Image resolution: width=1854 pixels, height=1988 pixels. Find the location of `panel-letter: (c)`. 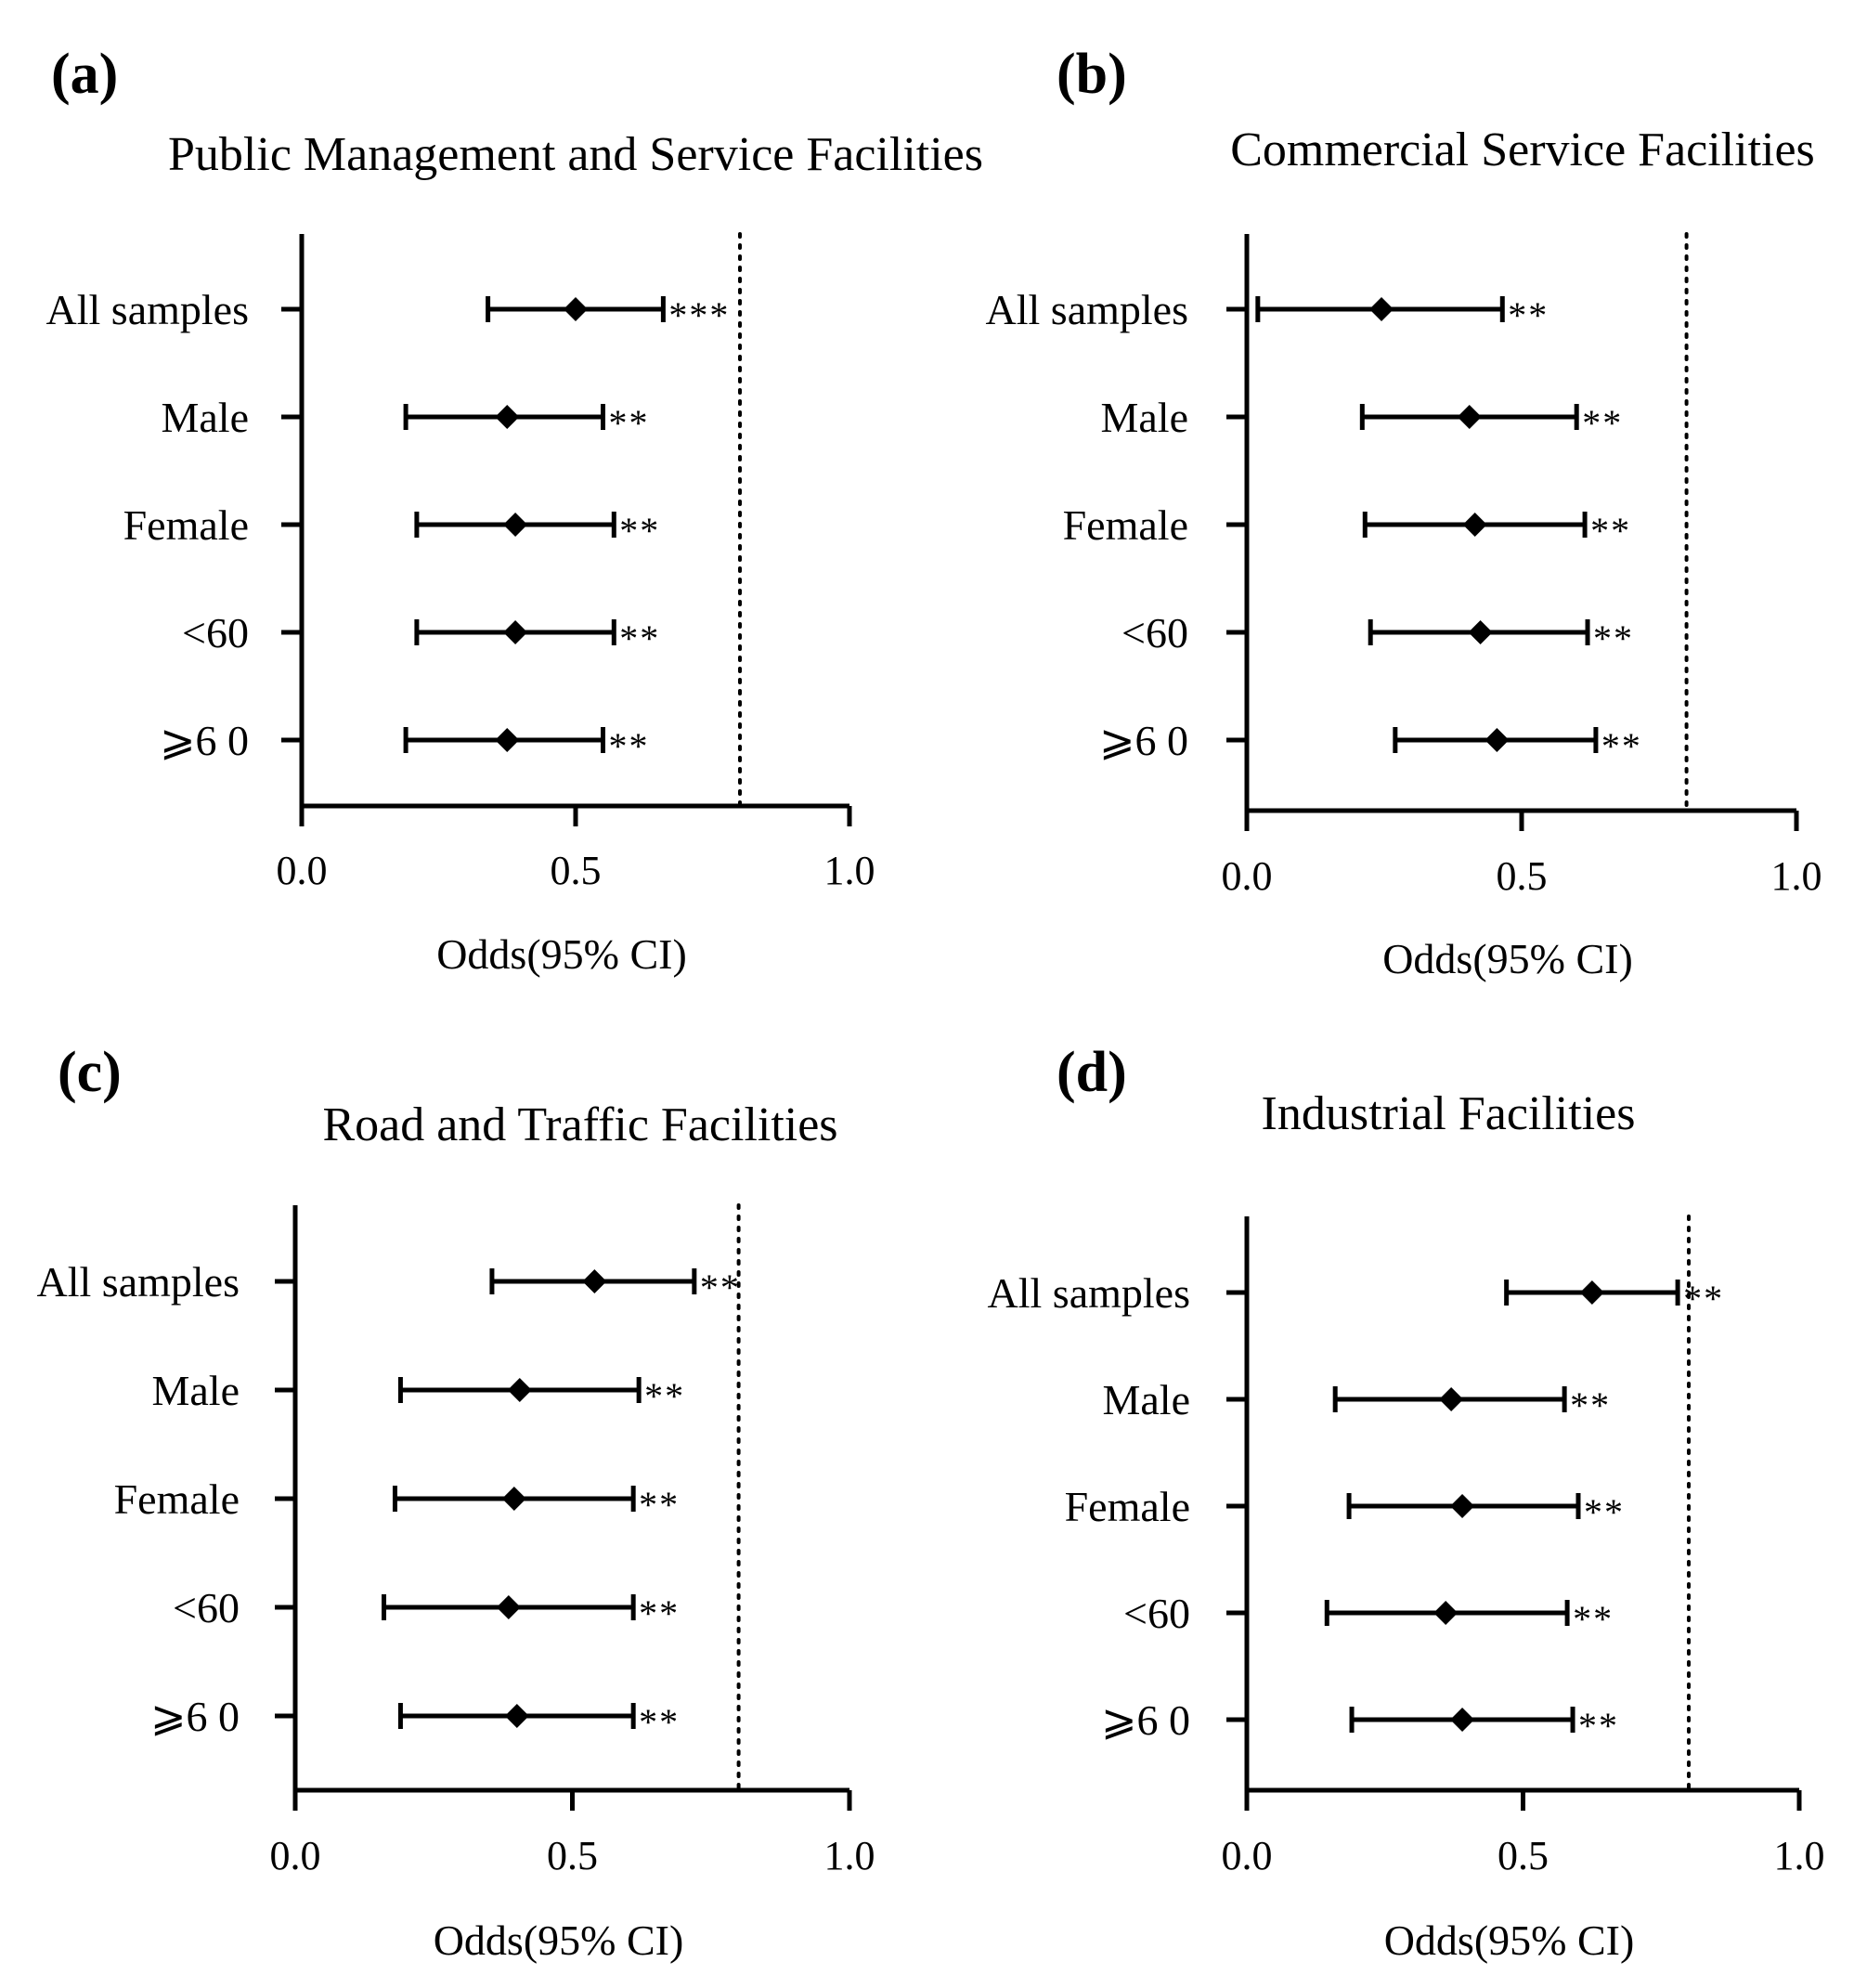

panel-letter: (c) is located at coordinates (90, 1072).